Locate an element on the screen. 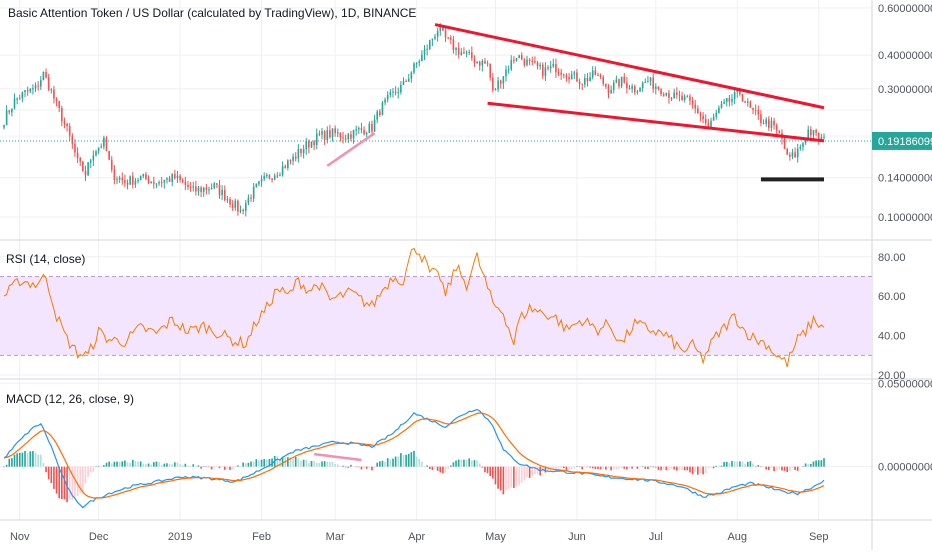 This screenshot has height=555, width=932. macd-tick-label: 0.00000000 is located at coordinates (905, 468).